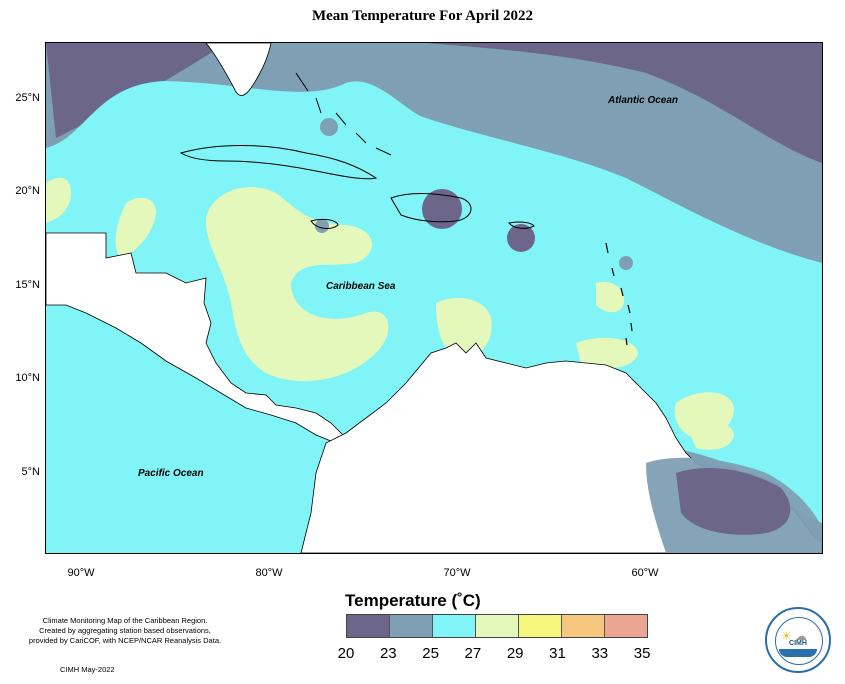 This screenshot has width=845, height=684. I want to click on wave-icon, so click(798, 653).